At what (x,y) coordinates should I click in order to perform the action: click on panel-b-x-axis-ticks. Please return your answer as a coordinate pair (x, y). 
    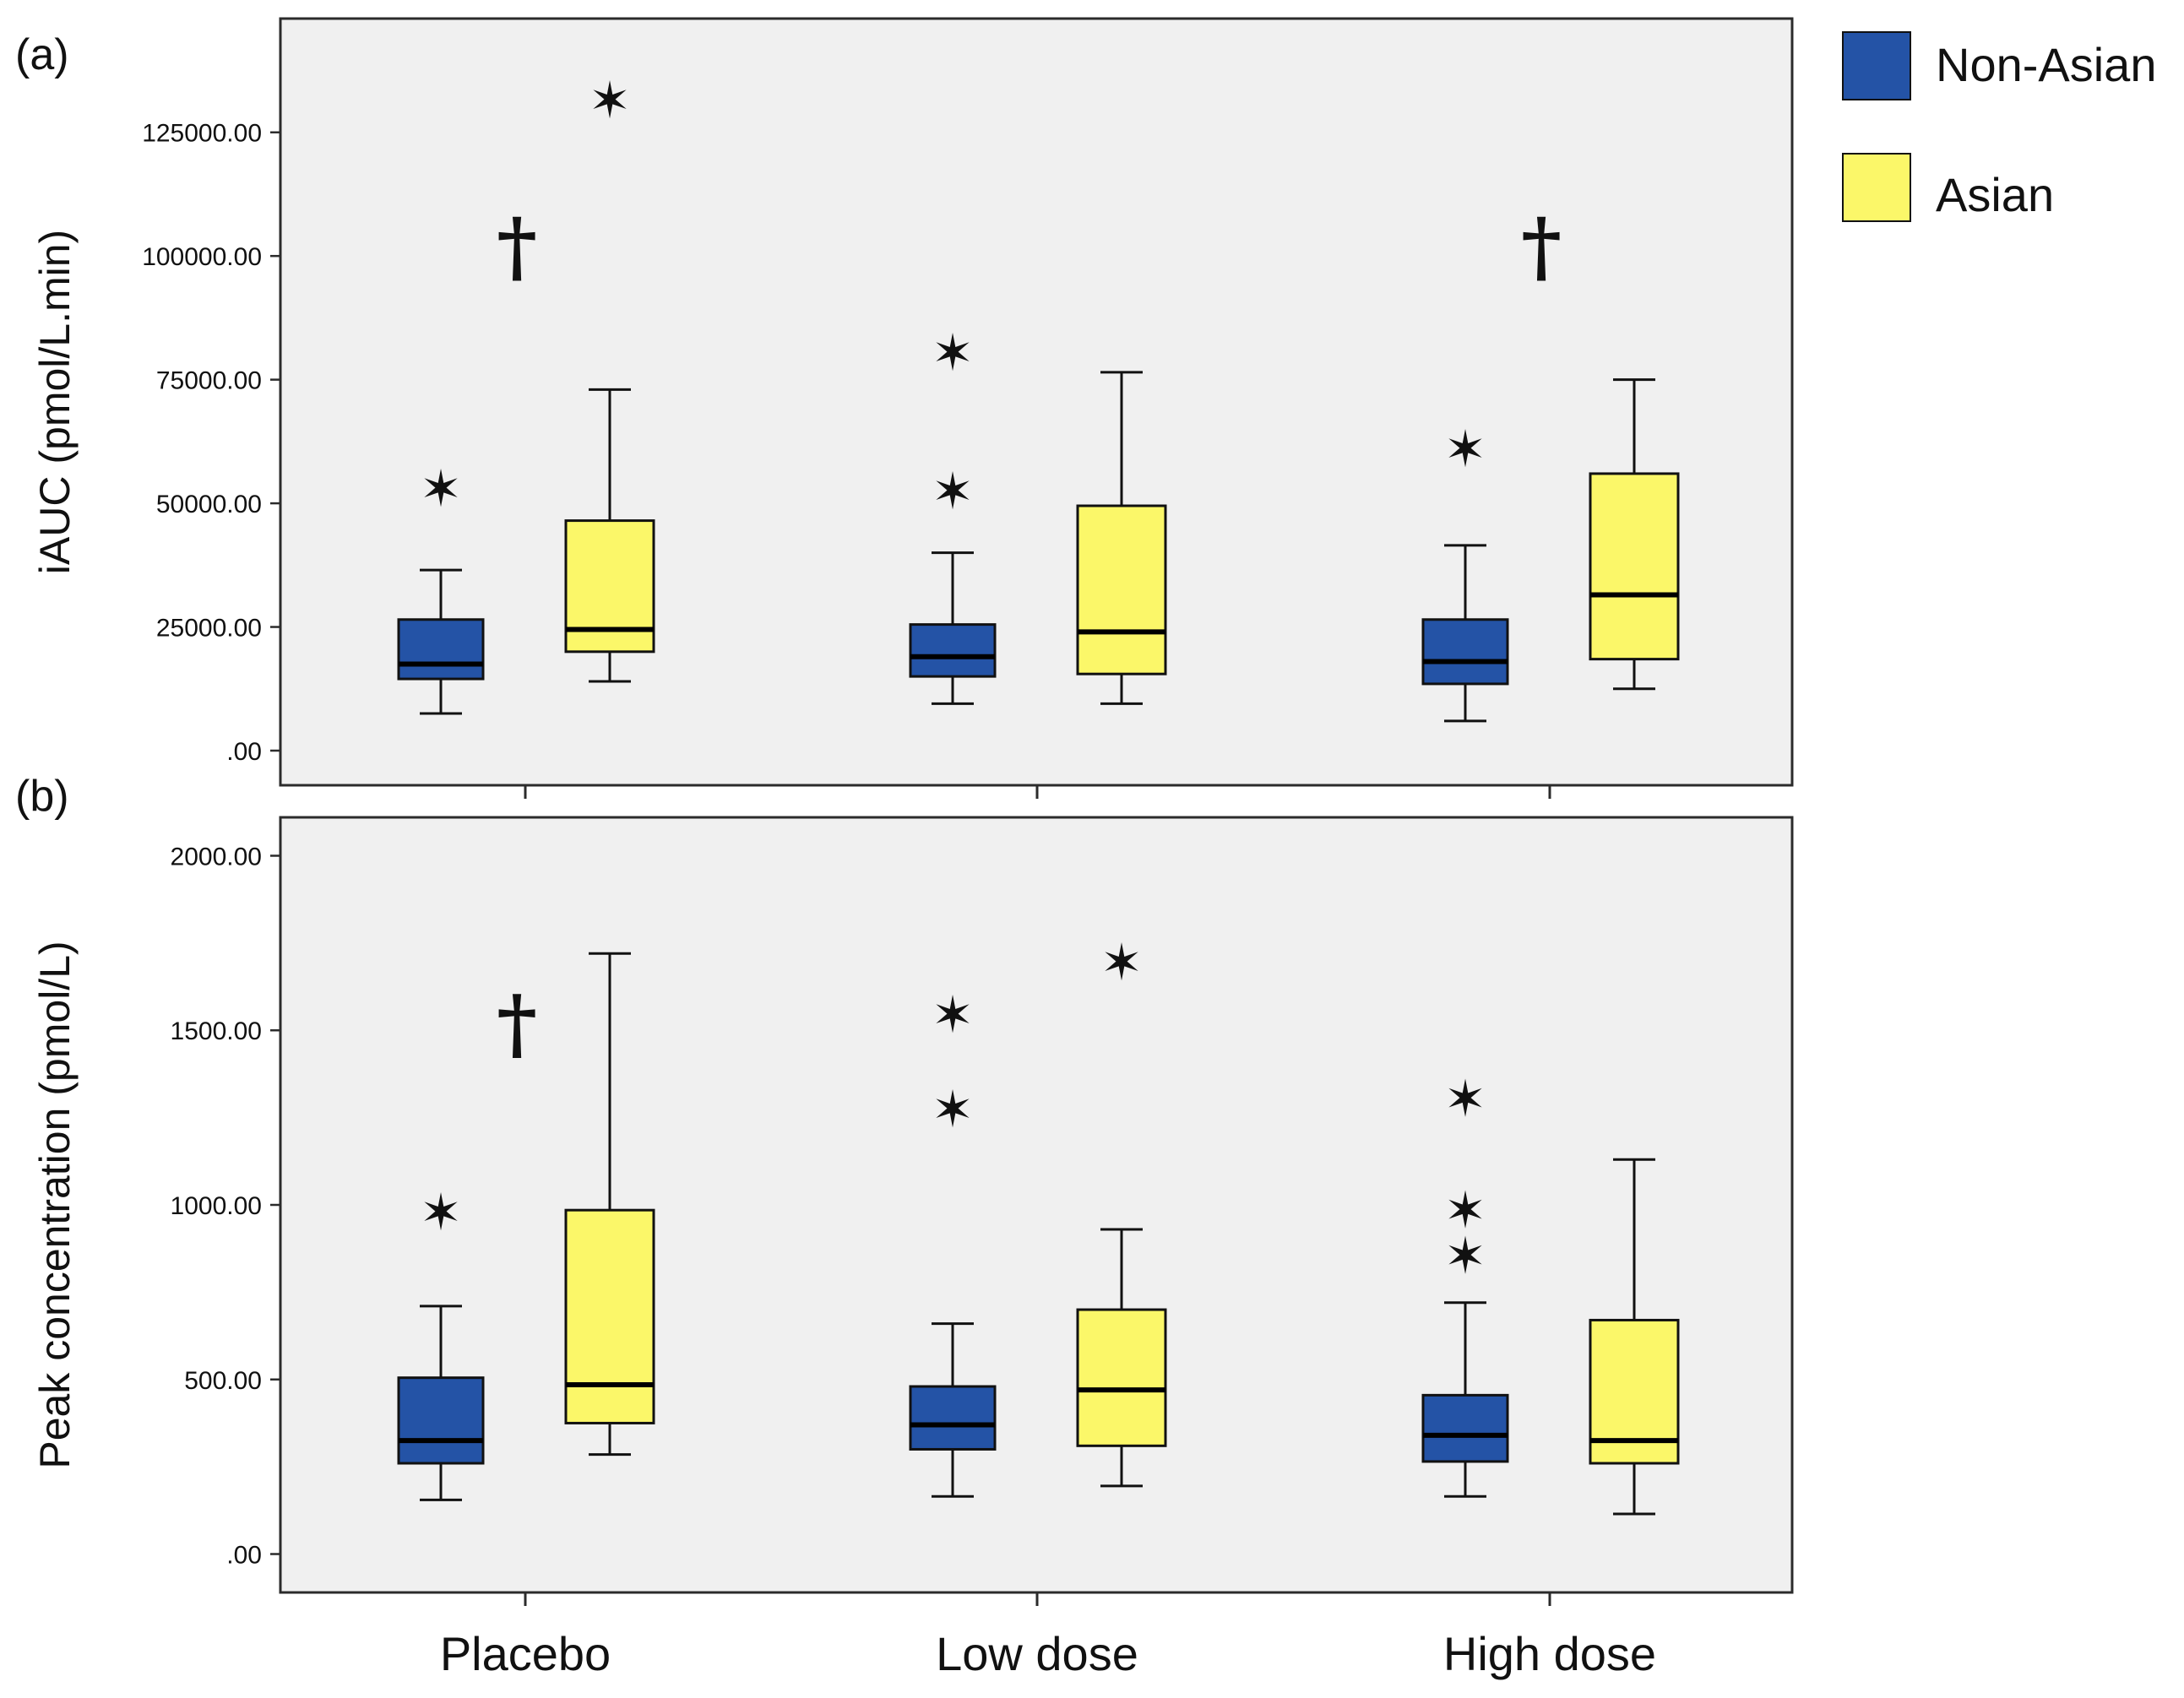
    Looking at the image, I should click on (1037, 1599).